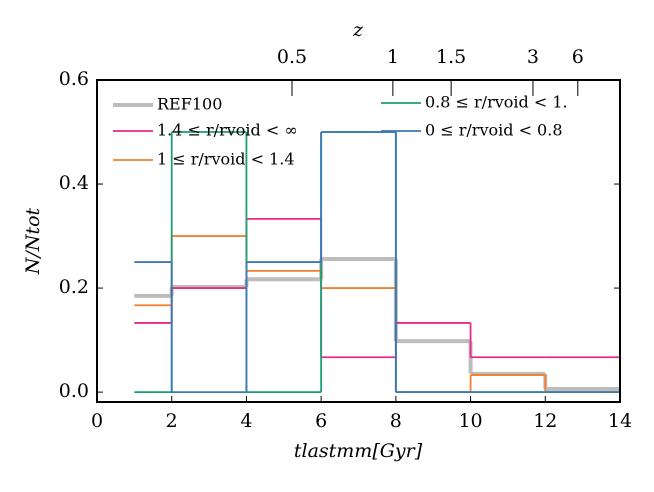 This screenshot has height=492, width=654. What do you see at coordinates (227, 130) in the screenshot?
I see `legend-label: 1.4 ≤ r/rvoid < ∞` at bounding box center [227, 130].